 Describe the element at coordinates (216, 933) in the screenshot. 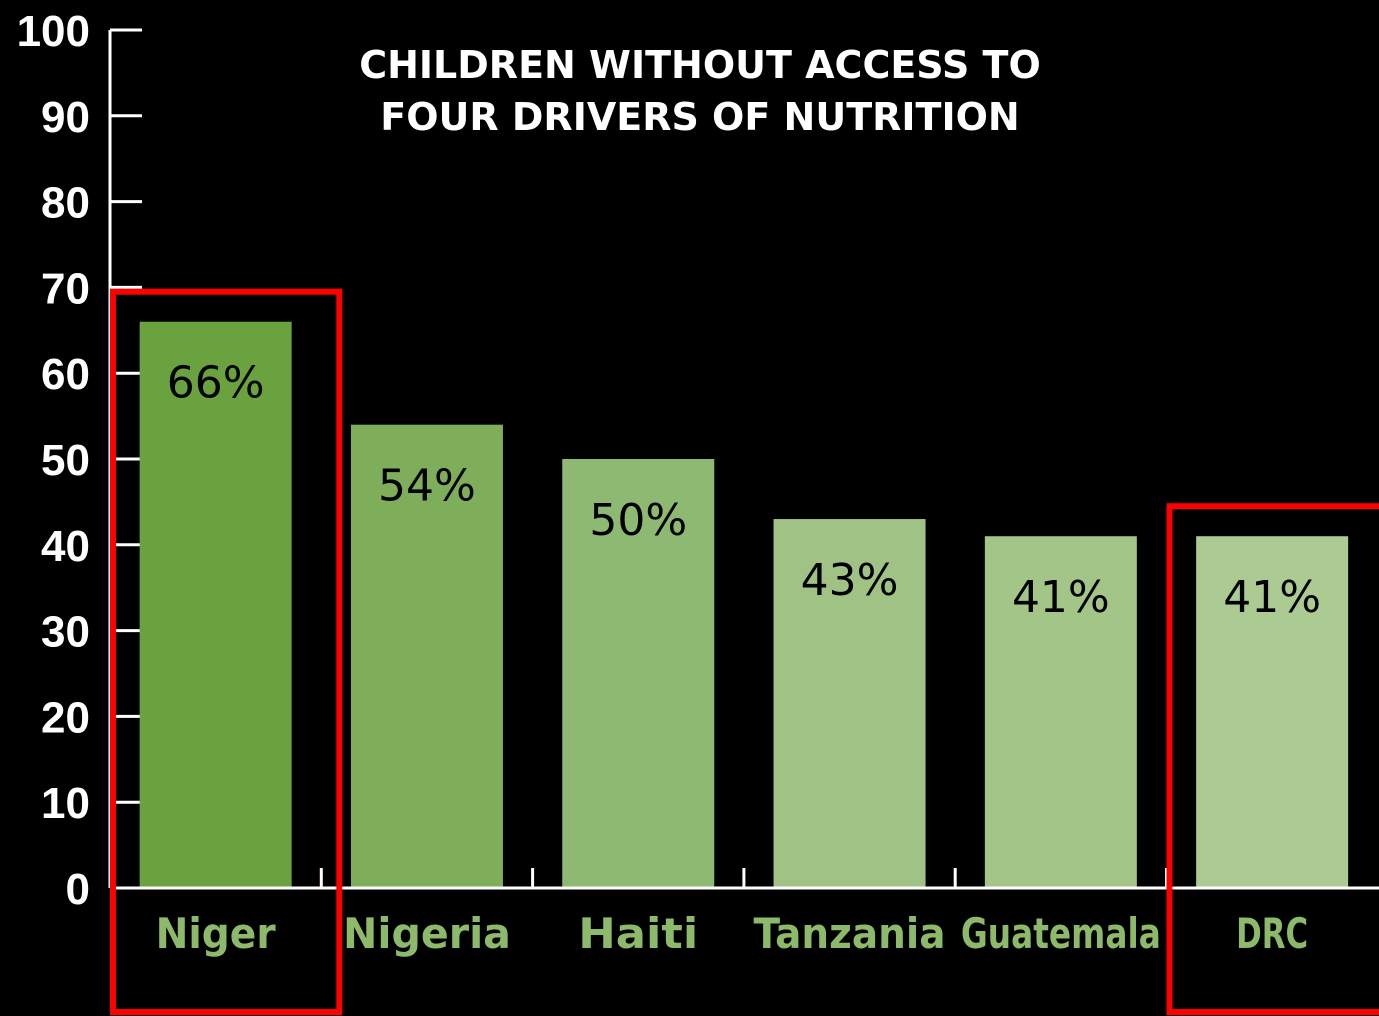

I see `category-label: Niger` at that location.